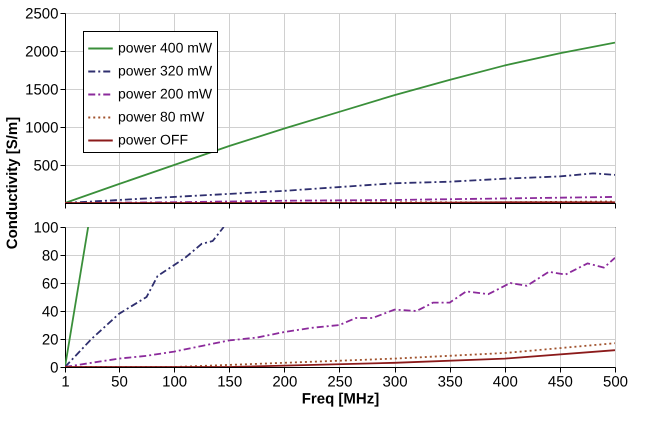 This screenshot has height=431, width=670. I want to click on x-tick-label: 100, so click(175, 382).